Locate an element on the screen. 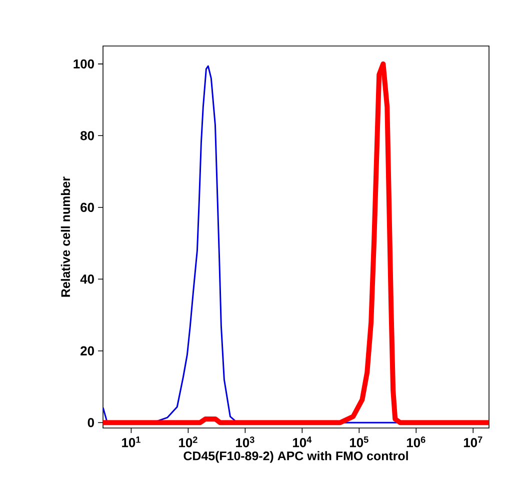 The image size is (508, 500). y-tick-label: 40 is located at coordinates (87, 279).